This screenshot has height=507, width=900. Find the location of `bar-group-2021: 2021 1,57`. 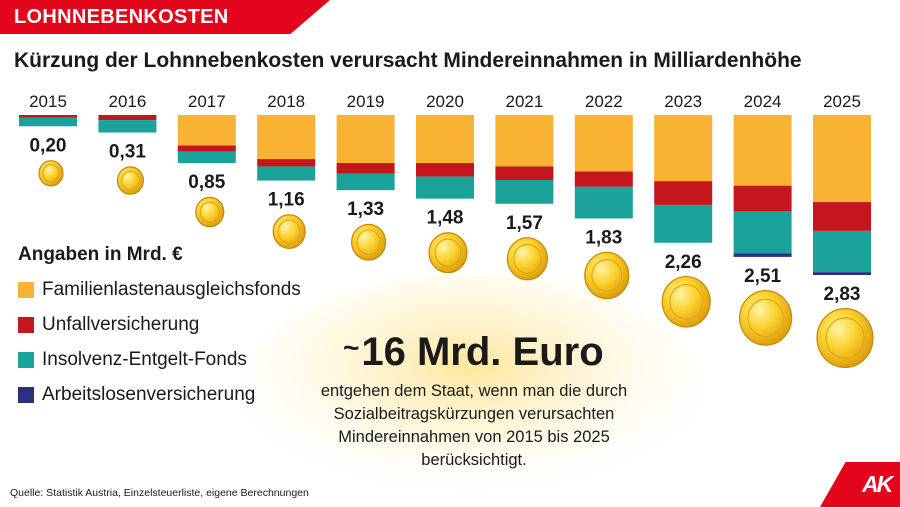

bar-group-2021: 2021 1,57 is located at coordinates (524, 186).